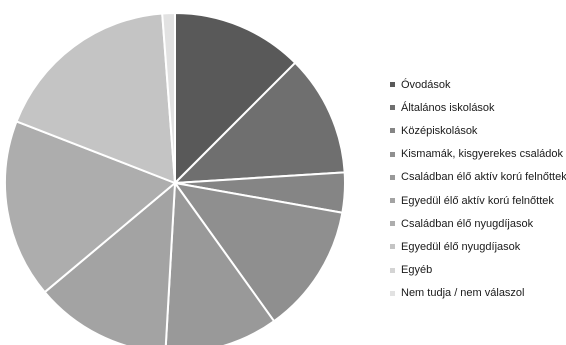 The width and height of the screenshot is (566, 345). I want to click on legend-item: Középiskolások, so click(478, 130).